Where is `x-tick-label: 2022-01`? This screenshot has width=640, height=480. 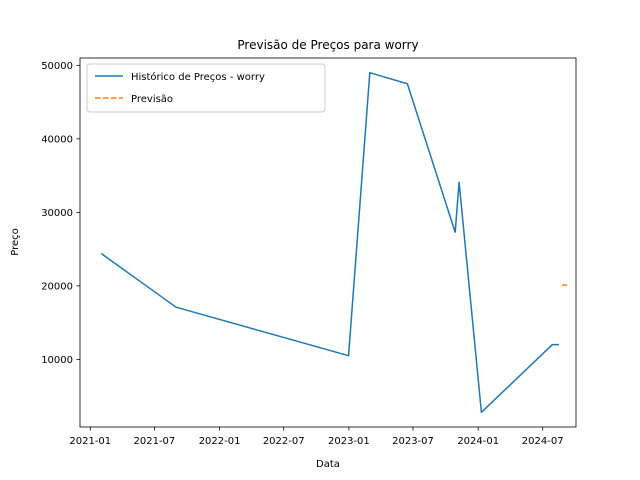 x-tick-label: 2022-01 is located at coordinates (220, 441).